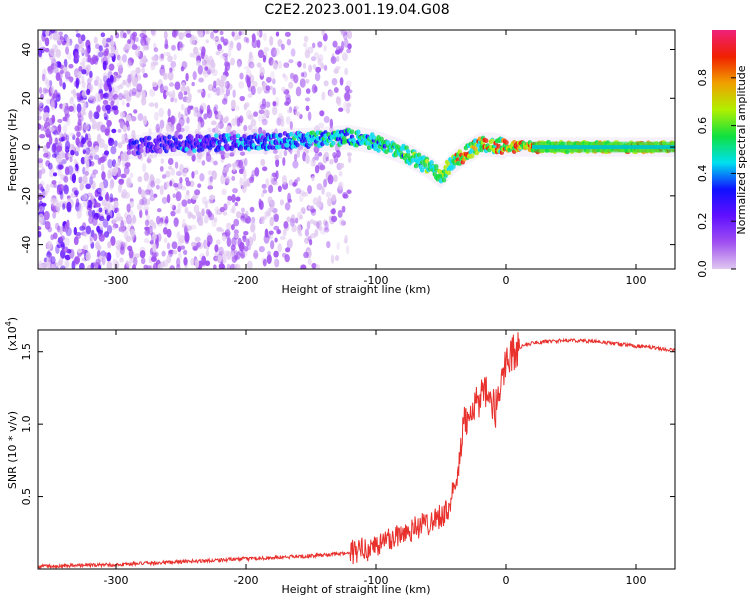  What do you see at coordinates (12, 338) in the screenshot?
I see `snr-scale-prefix: (x10` at bounding box center [12, 338].